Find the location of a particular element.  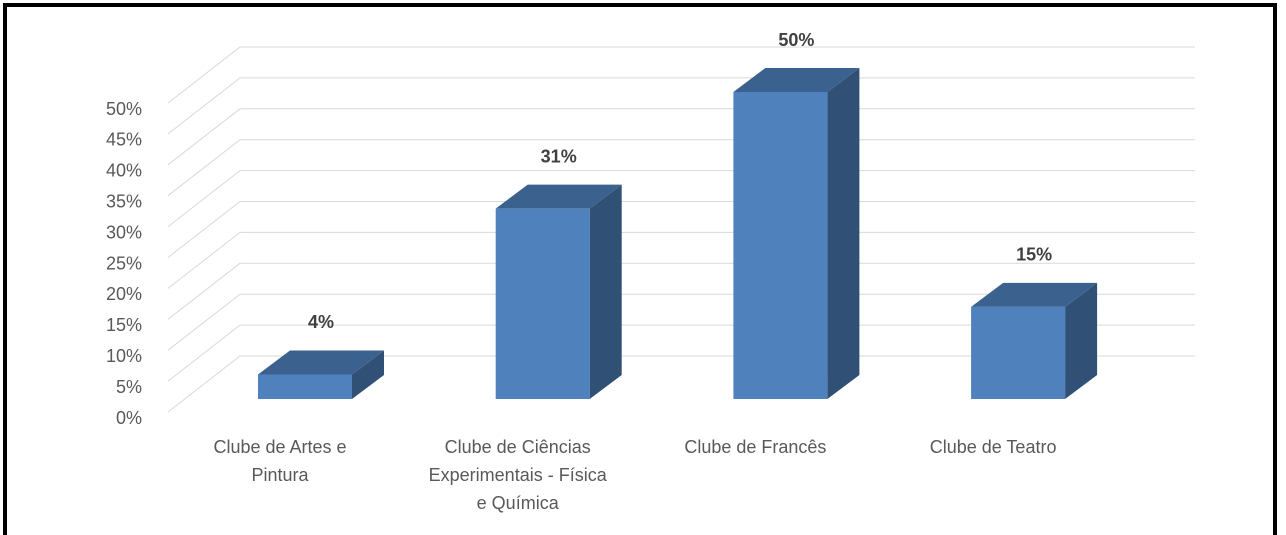

y-tick-label: 5% is located at coordinates (129, 387).